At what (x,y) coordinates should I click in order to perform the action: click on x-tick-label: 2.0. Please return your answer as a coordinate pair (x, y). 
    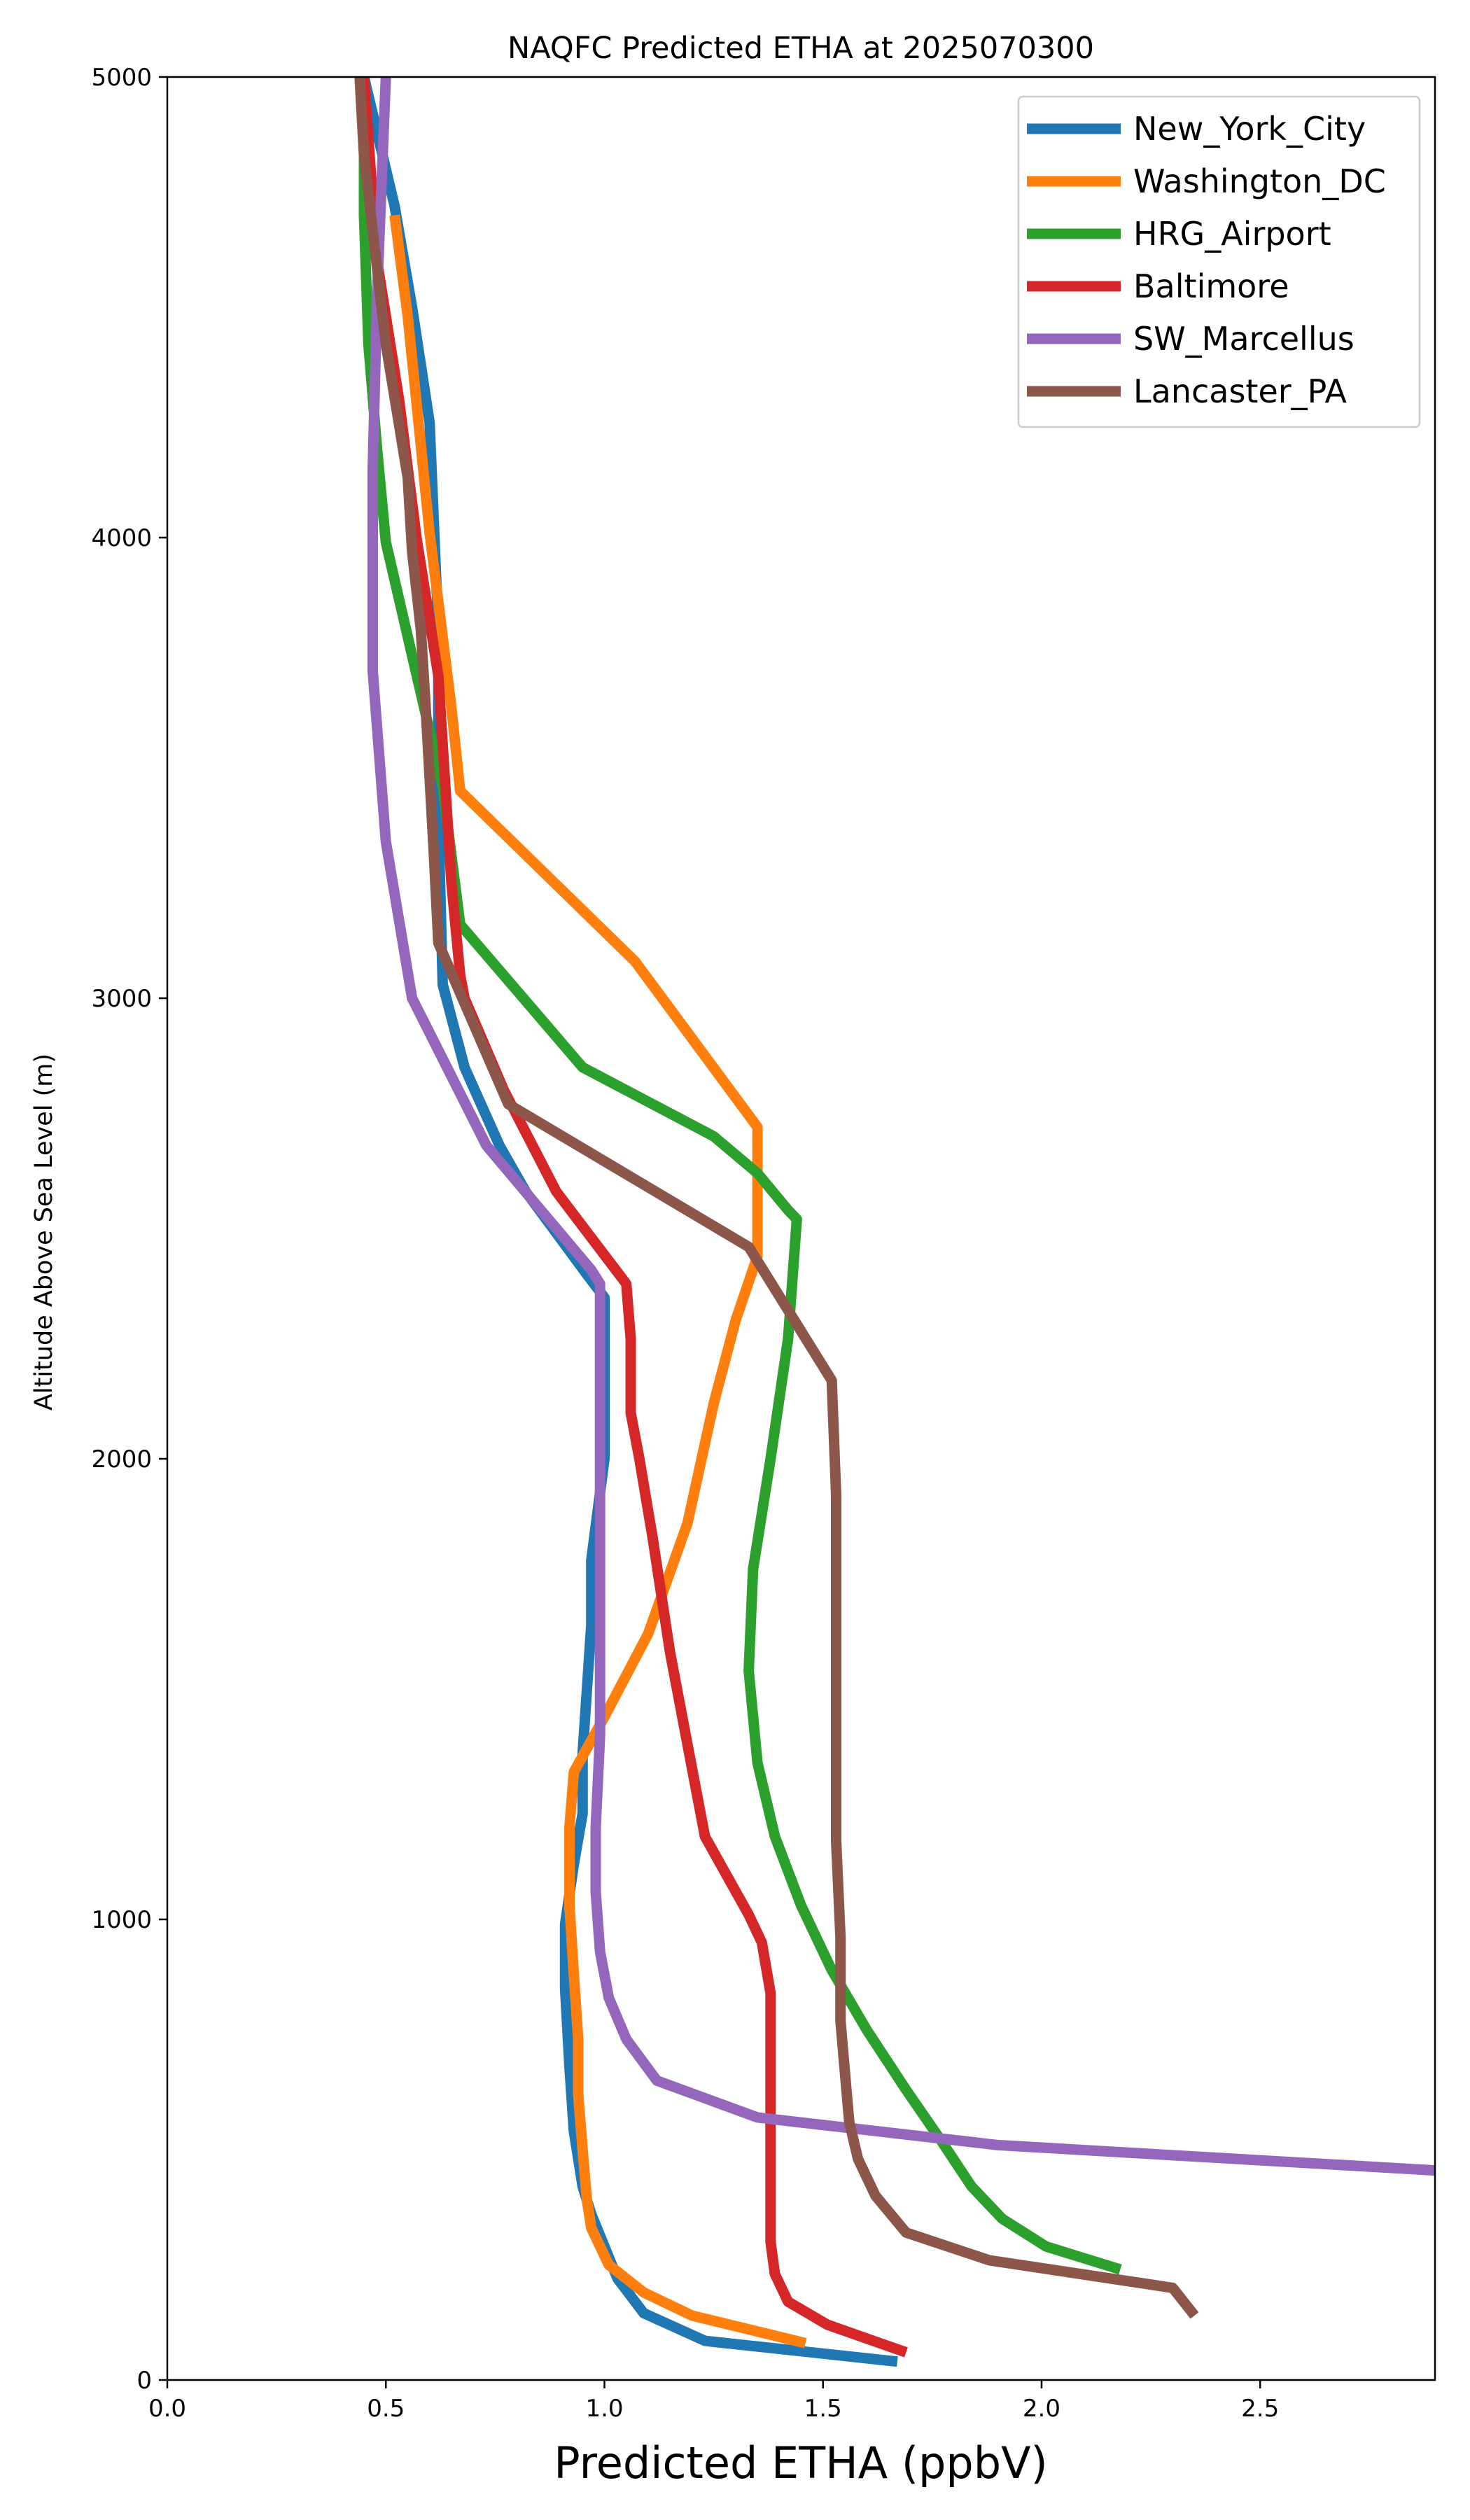
    Looking at the image, I should click on (1041, 2409).